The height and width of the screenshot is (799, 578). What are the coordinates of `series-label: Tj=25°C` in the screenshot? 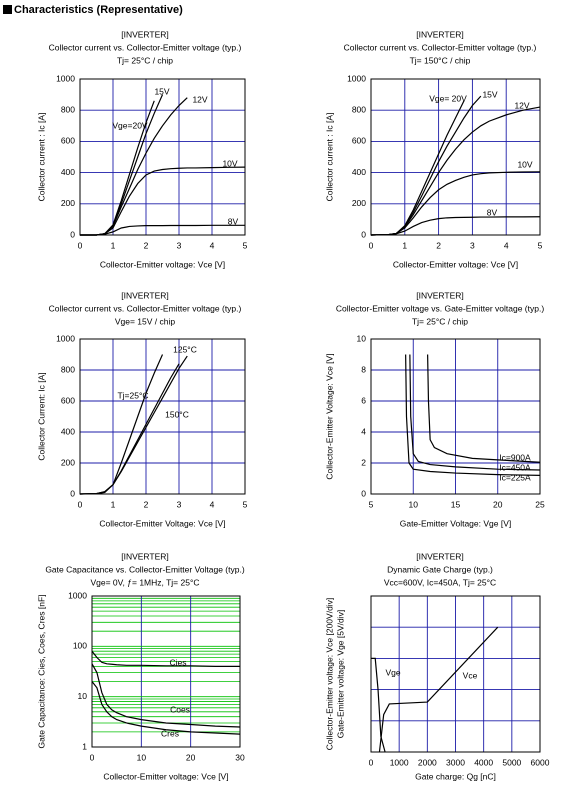 It's located at (132, 395).